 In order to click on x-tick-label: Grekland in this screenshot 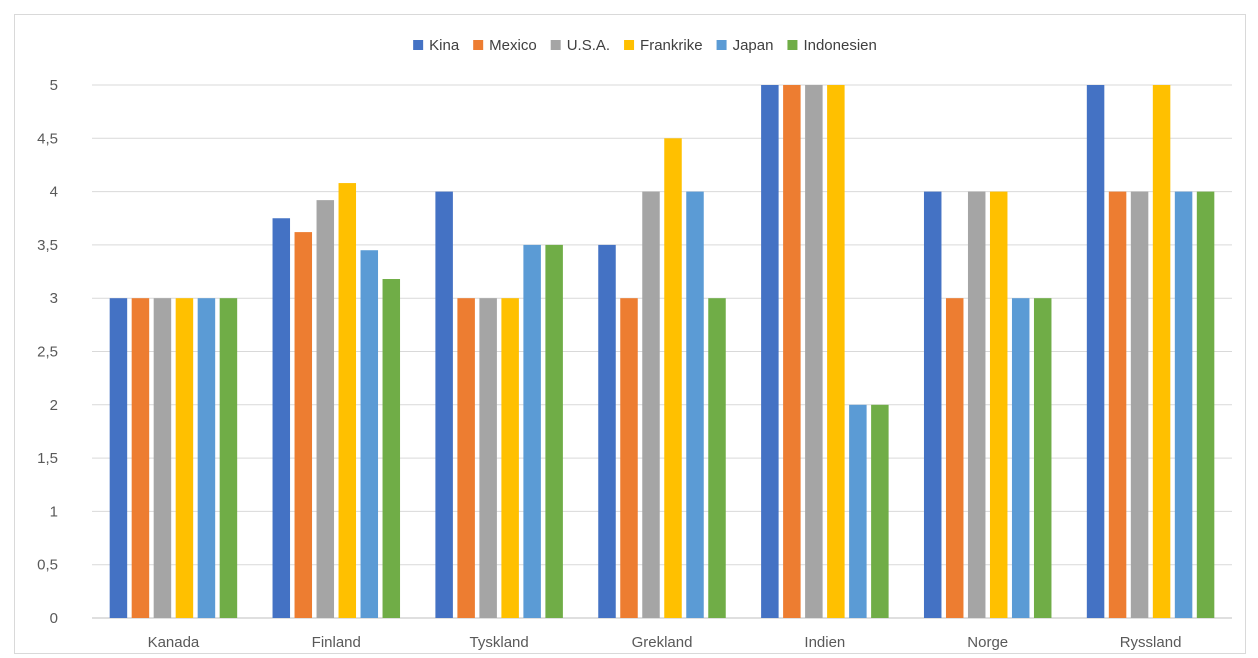, I will do `click(662, 642)`.